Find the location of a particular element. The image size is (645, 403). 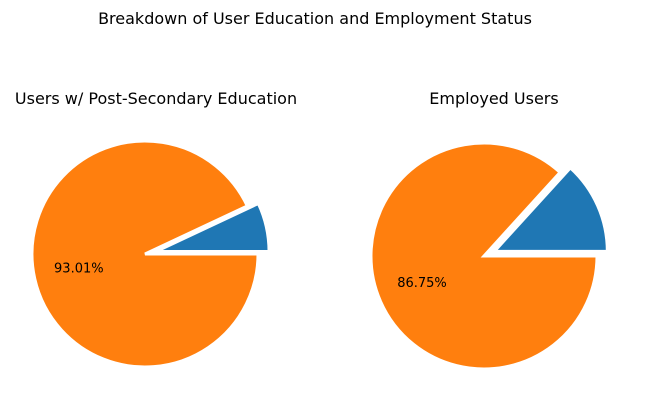

chart-title-education: Users w/ Post-Secondary Education is located at coordinates (156, 98).